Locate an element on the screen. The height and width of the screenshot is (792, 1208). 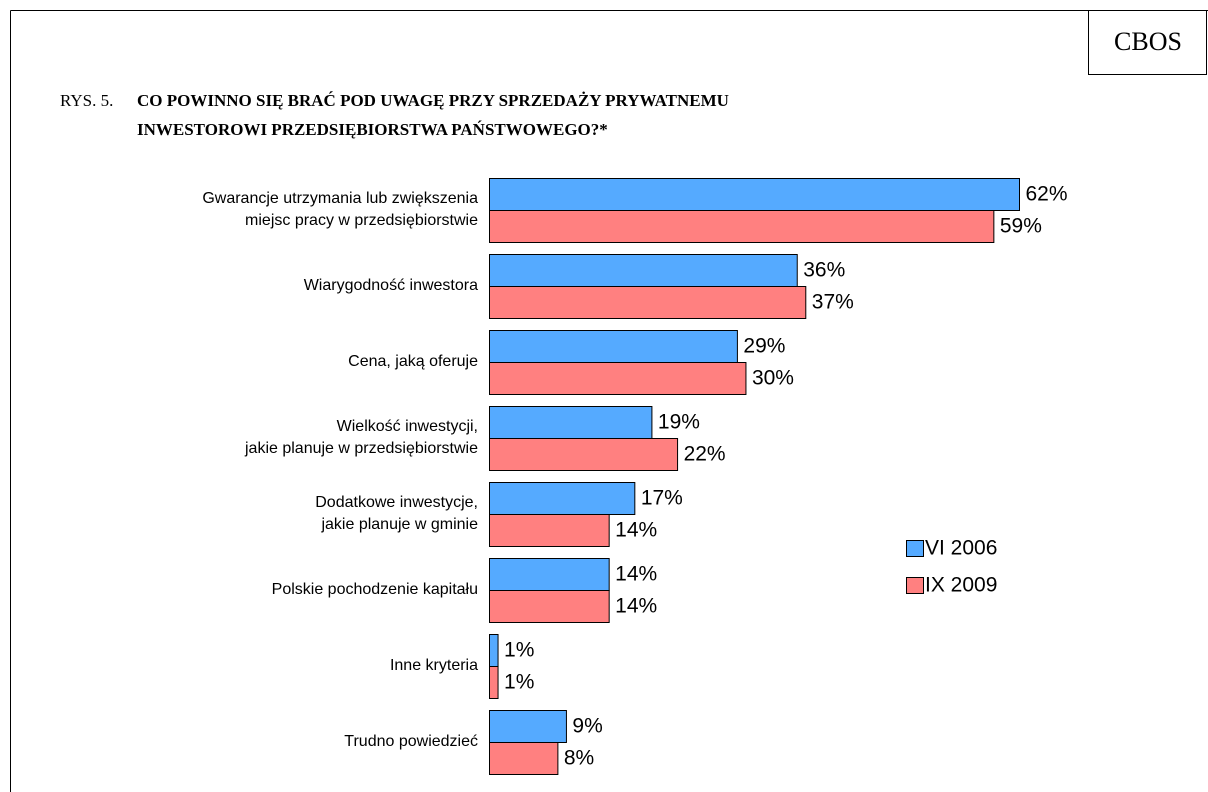
value-label: 59% is located at coordinates (1021, 226).